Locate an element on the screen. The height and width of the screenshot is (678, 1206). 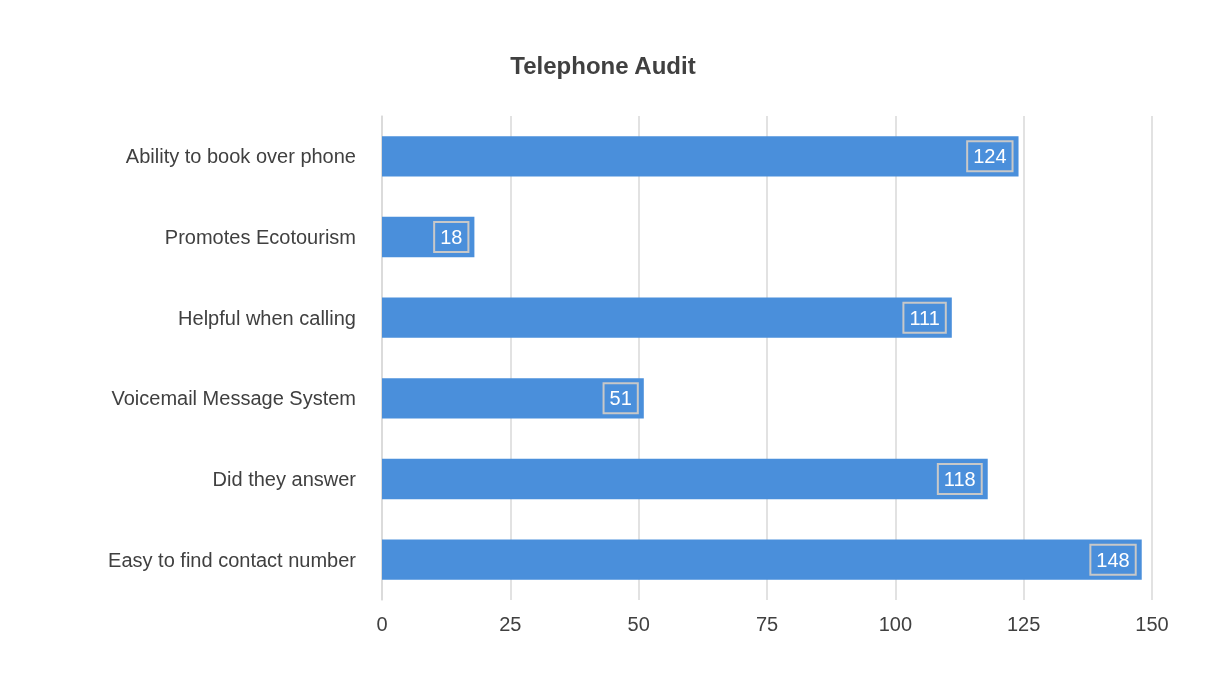
data-label: 118 is located at coordinates (959, 479).